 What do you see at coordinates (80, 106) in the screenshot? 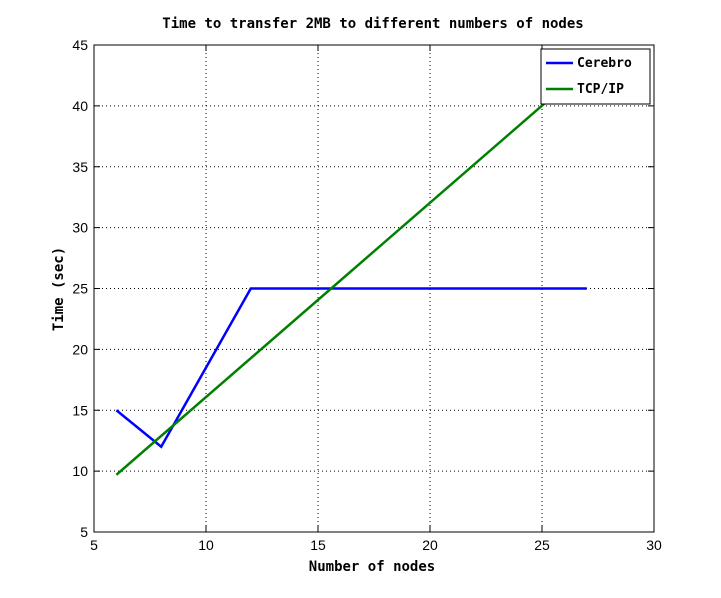
I see `y-tick-label: 40` at bounding box center [80, 106].